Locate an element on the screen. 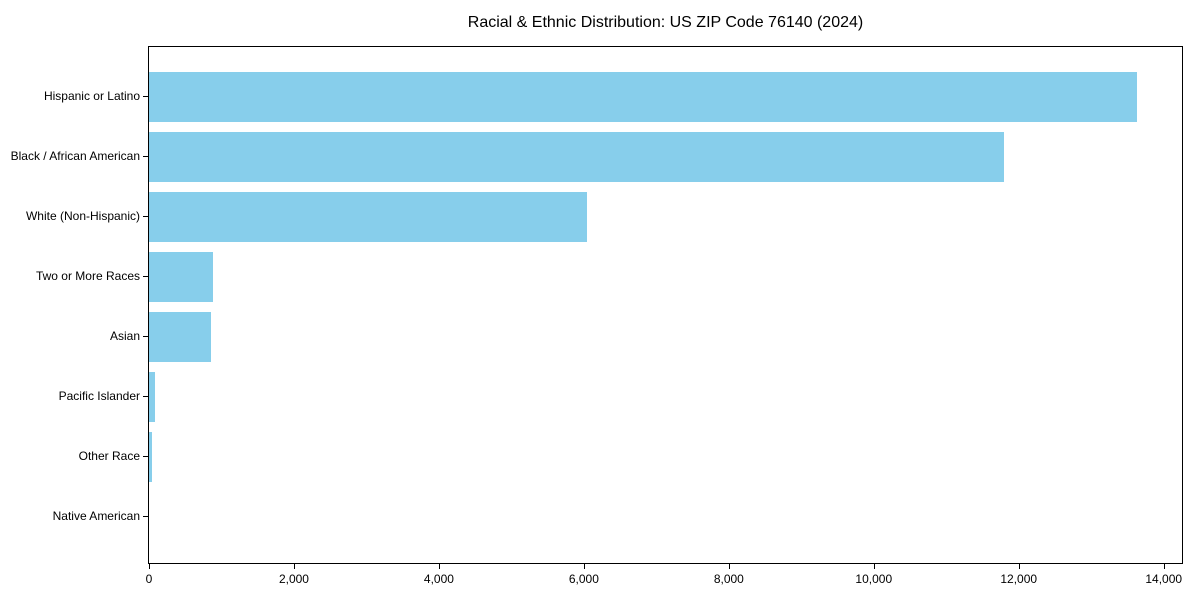 This screenshot has height=600, width=1200. x-tick-label: 12,000 is located at coordinates (1019, 579).